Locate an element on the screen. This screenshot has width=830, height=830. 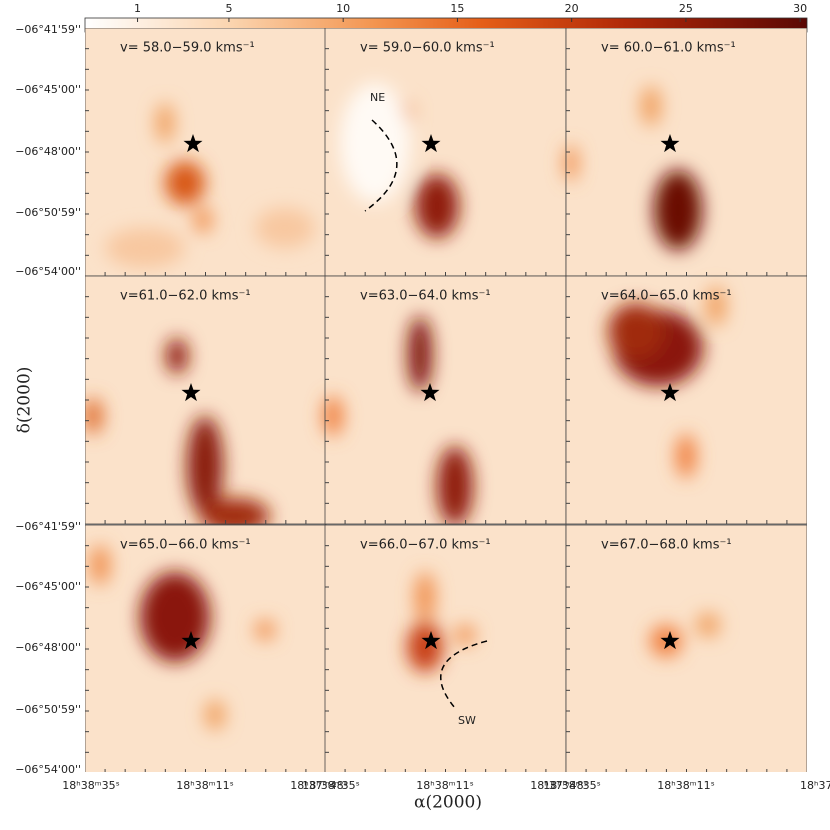
x-axis-title: α(2000) is located at coordinates (448, 803).